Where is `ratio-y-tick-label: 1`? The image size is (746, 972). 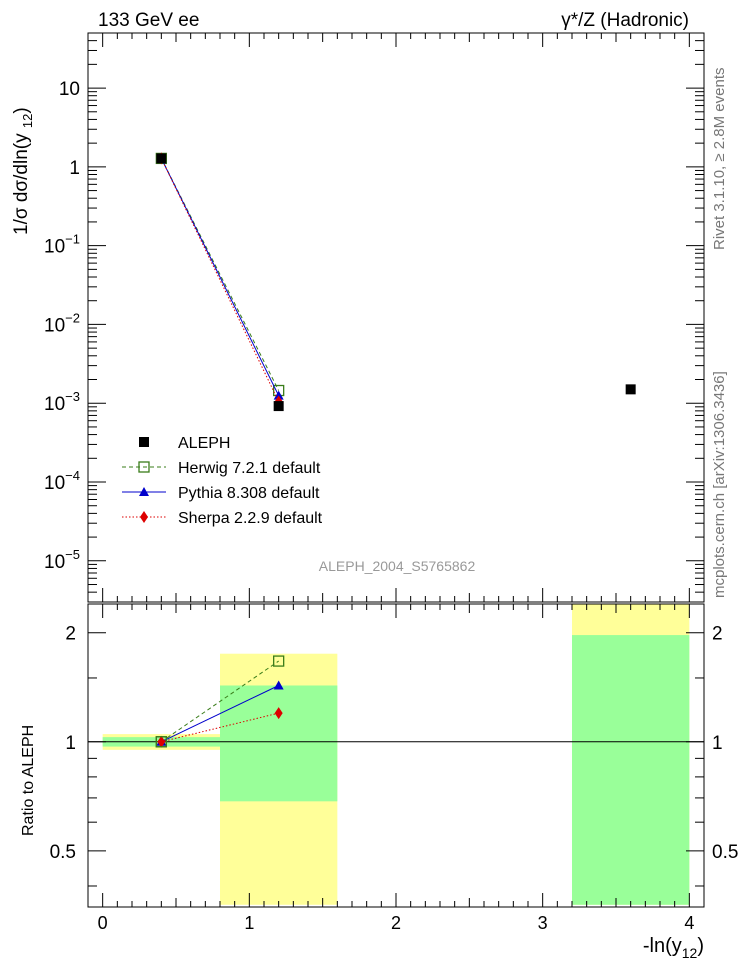
ratio-y-tick-label: 1 is located at coordinates (70, 743).